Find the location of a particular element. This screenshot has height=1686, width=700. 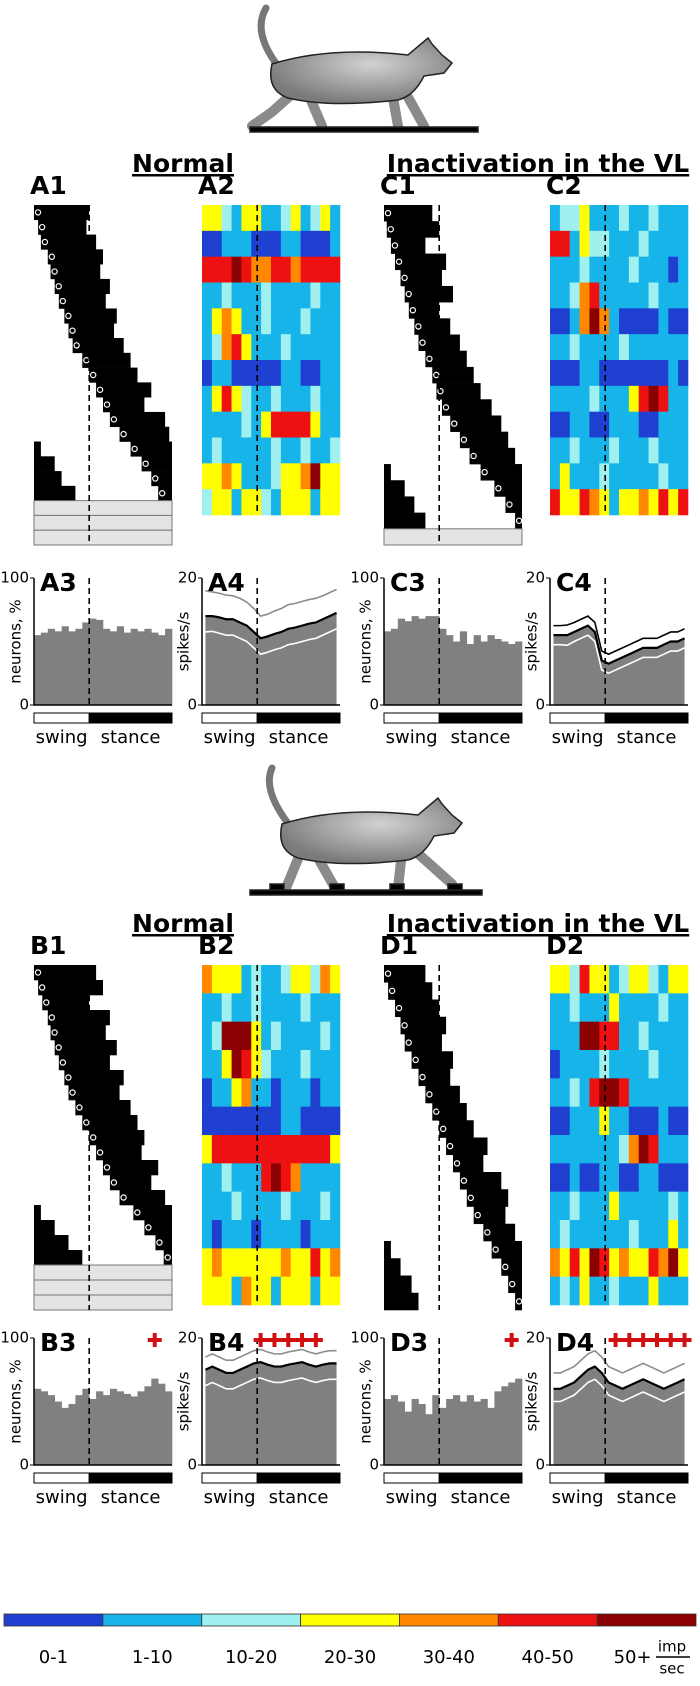

y-tick-label: 20 is located at coordinates (535, 578).